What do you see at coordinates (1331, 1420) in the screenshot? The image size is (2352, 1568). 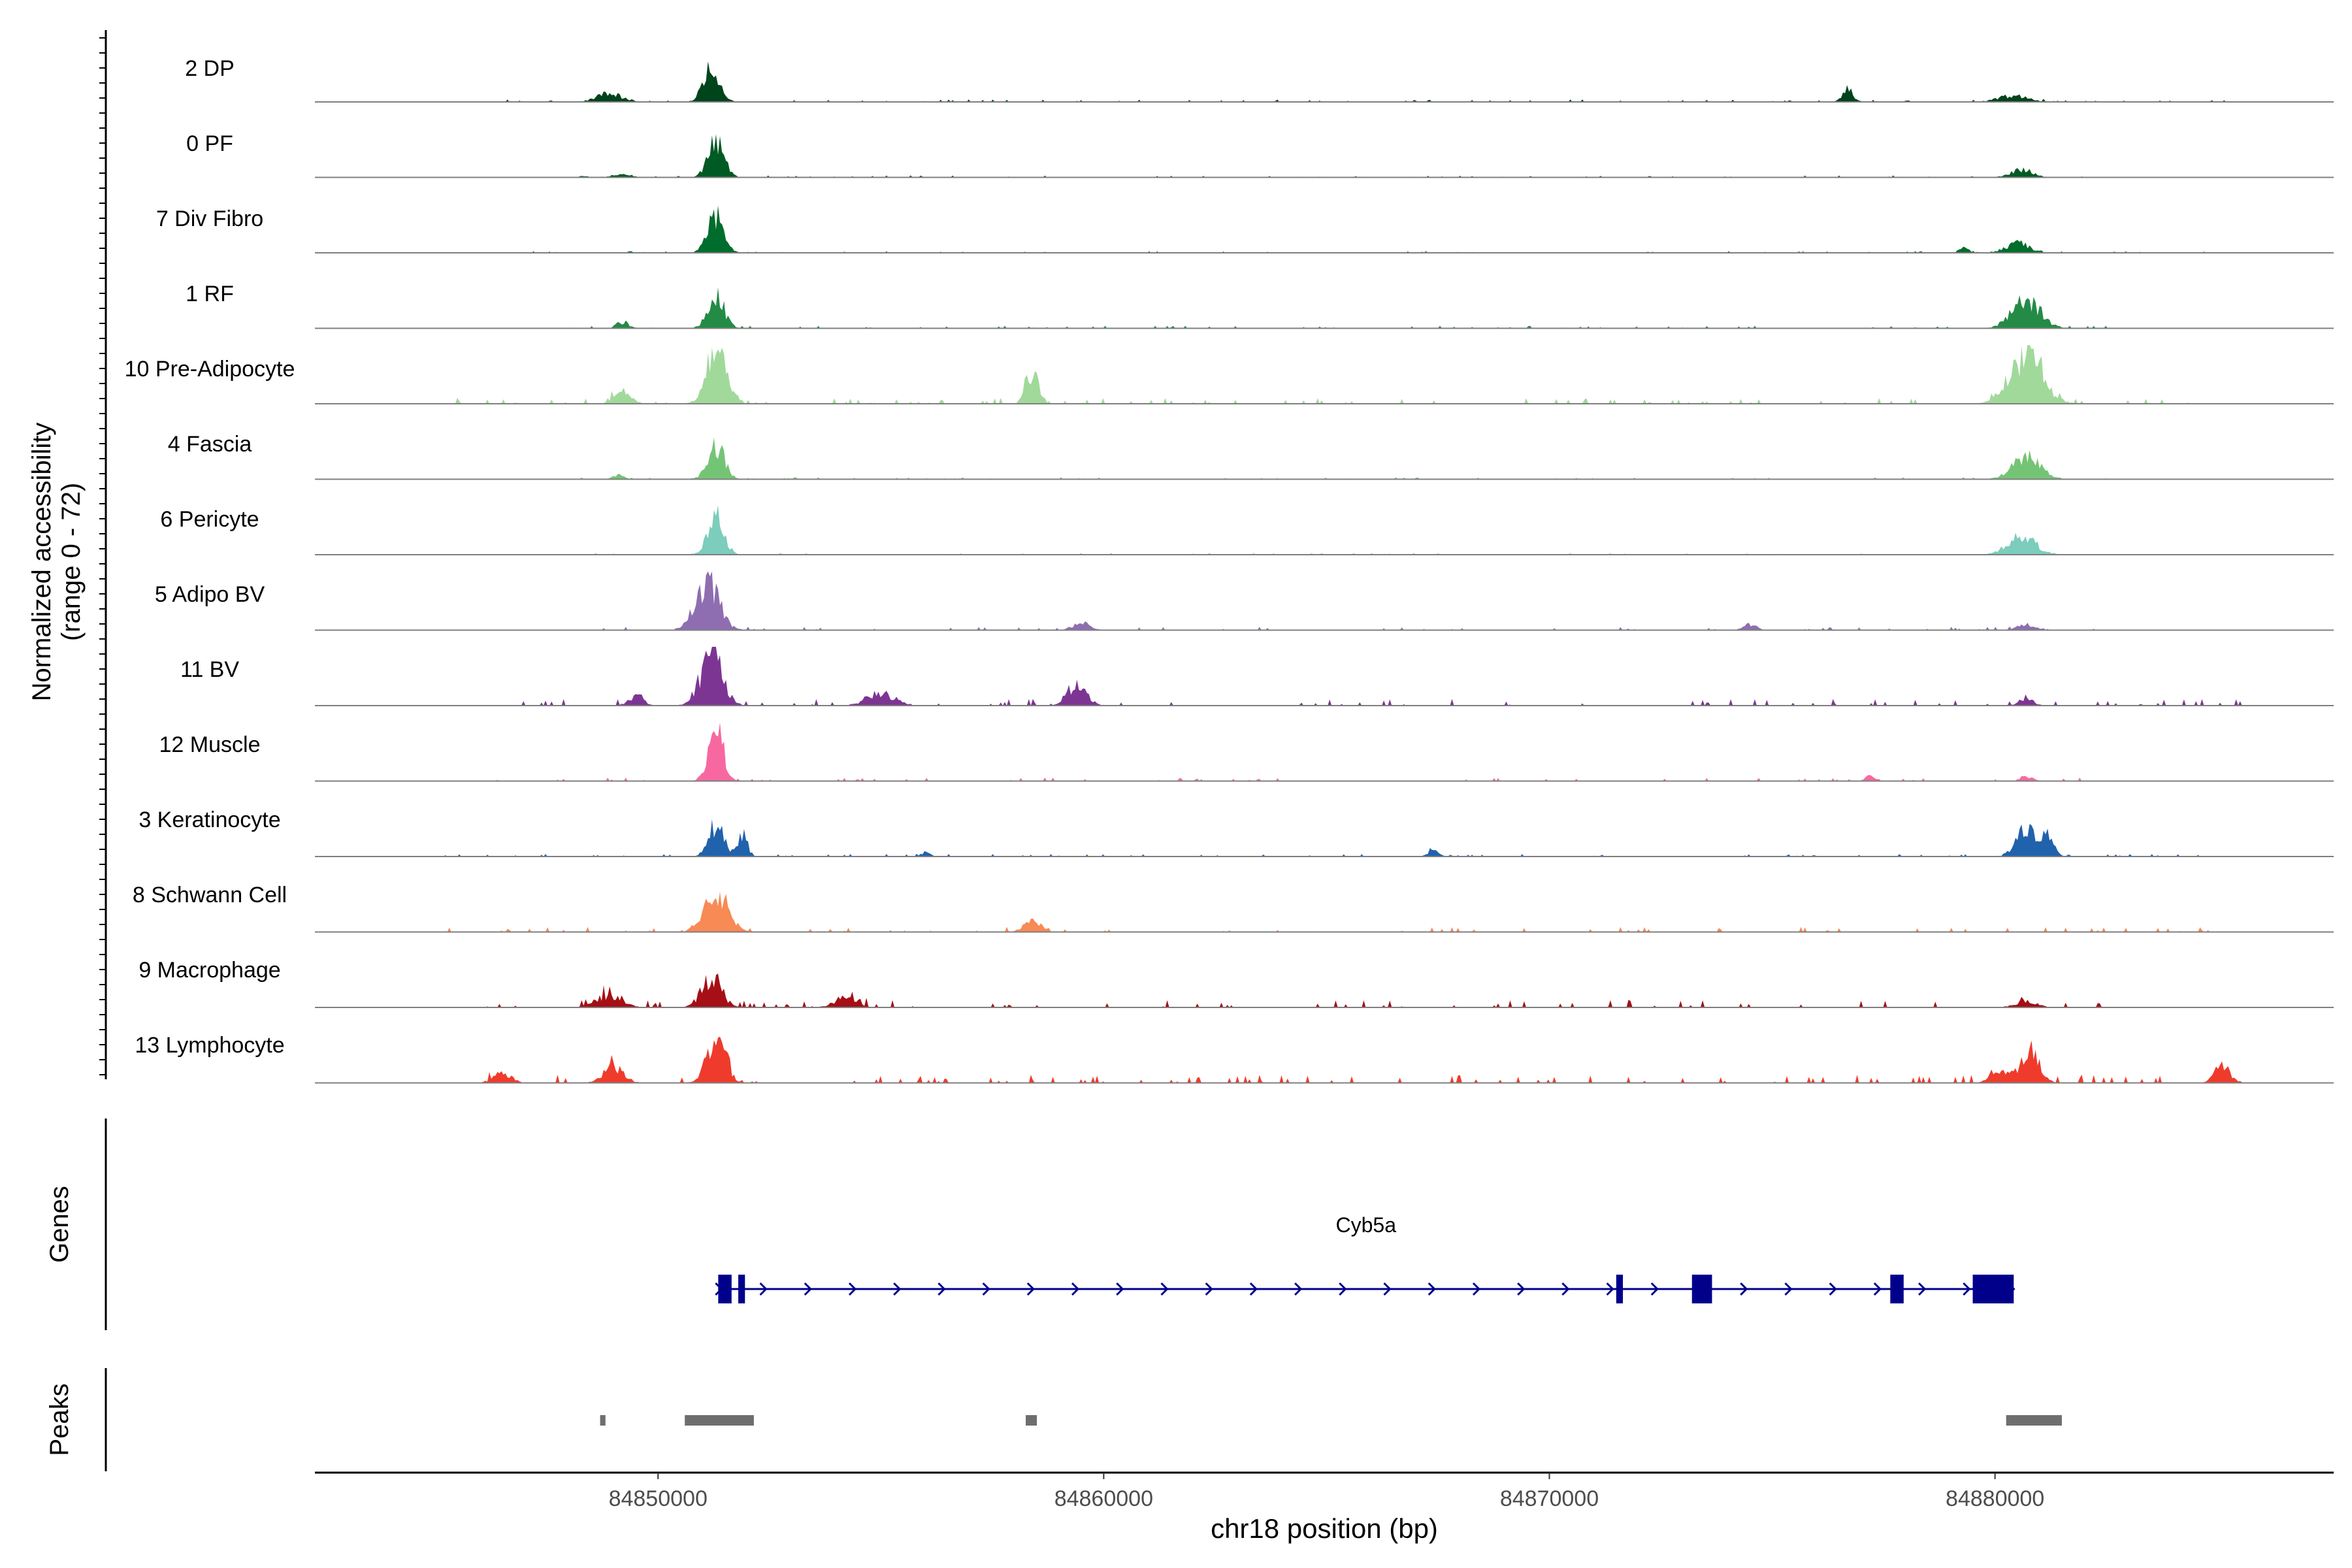 I see `peak-regions` at bounding box center [1331, 1420].